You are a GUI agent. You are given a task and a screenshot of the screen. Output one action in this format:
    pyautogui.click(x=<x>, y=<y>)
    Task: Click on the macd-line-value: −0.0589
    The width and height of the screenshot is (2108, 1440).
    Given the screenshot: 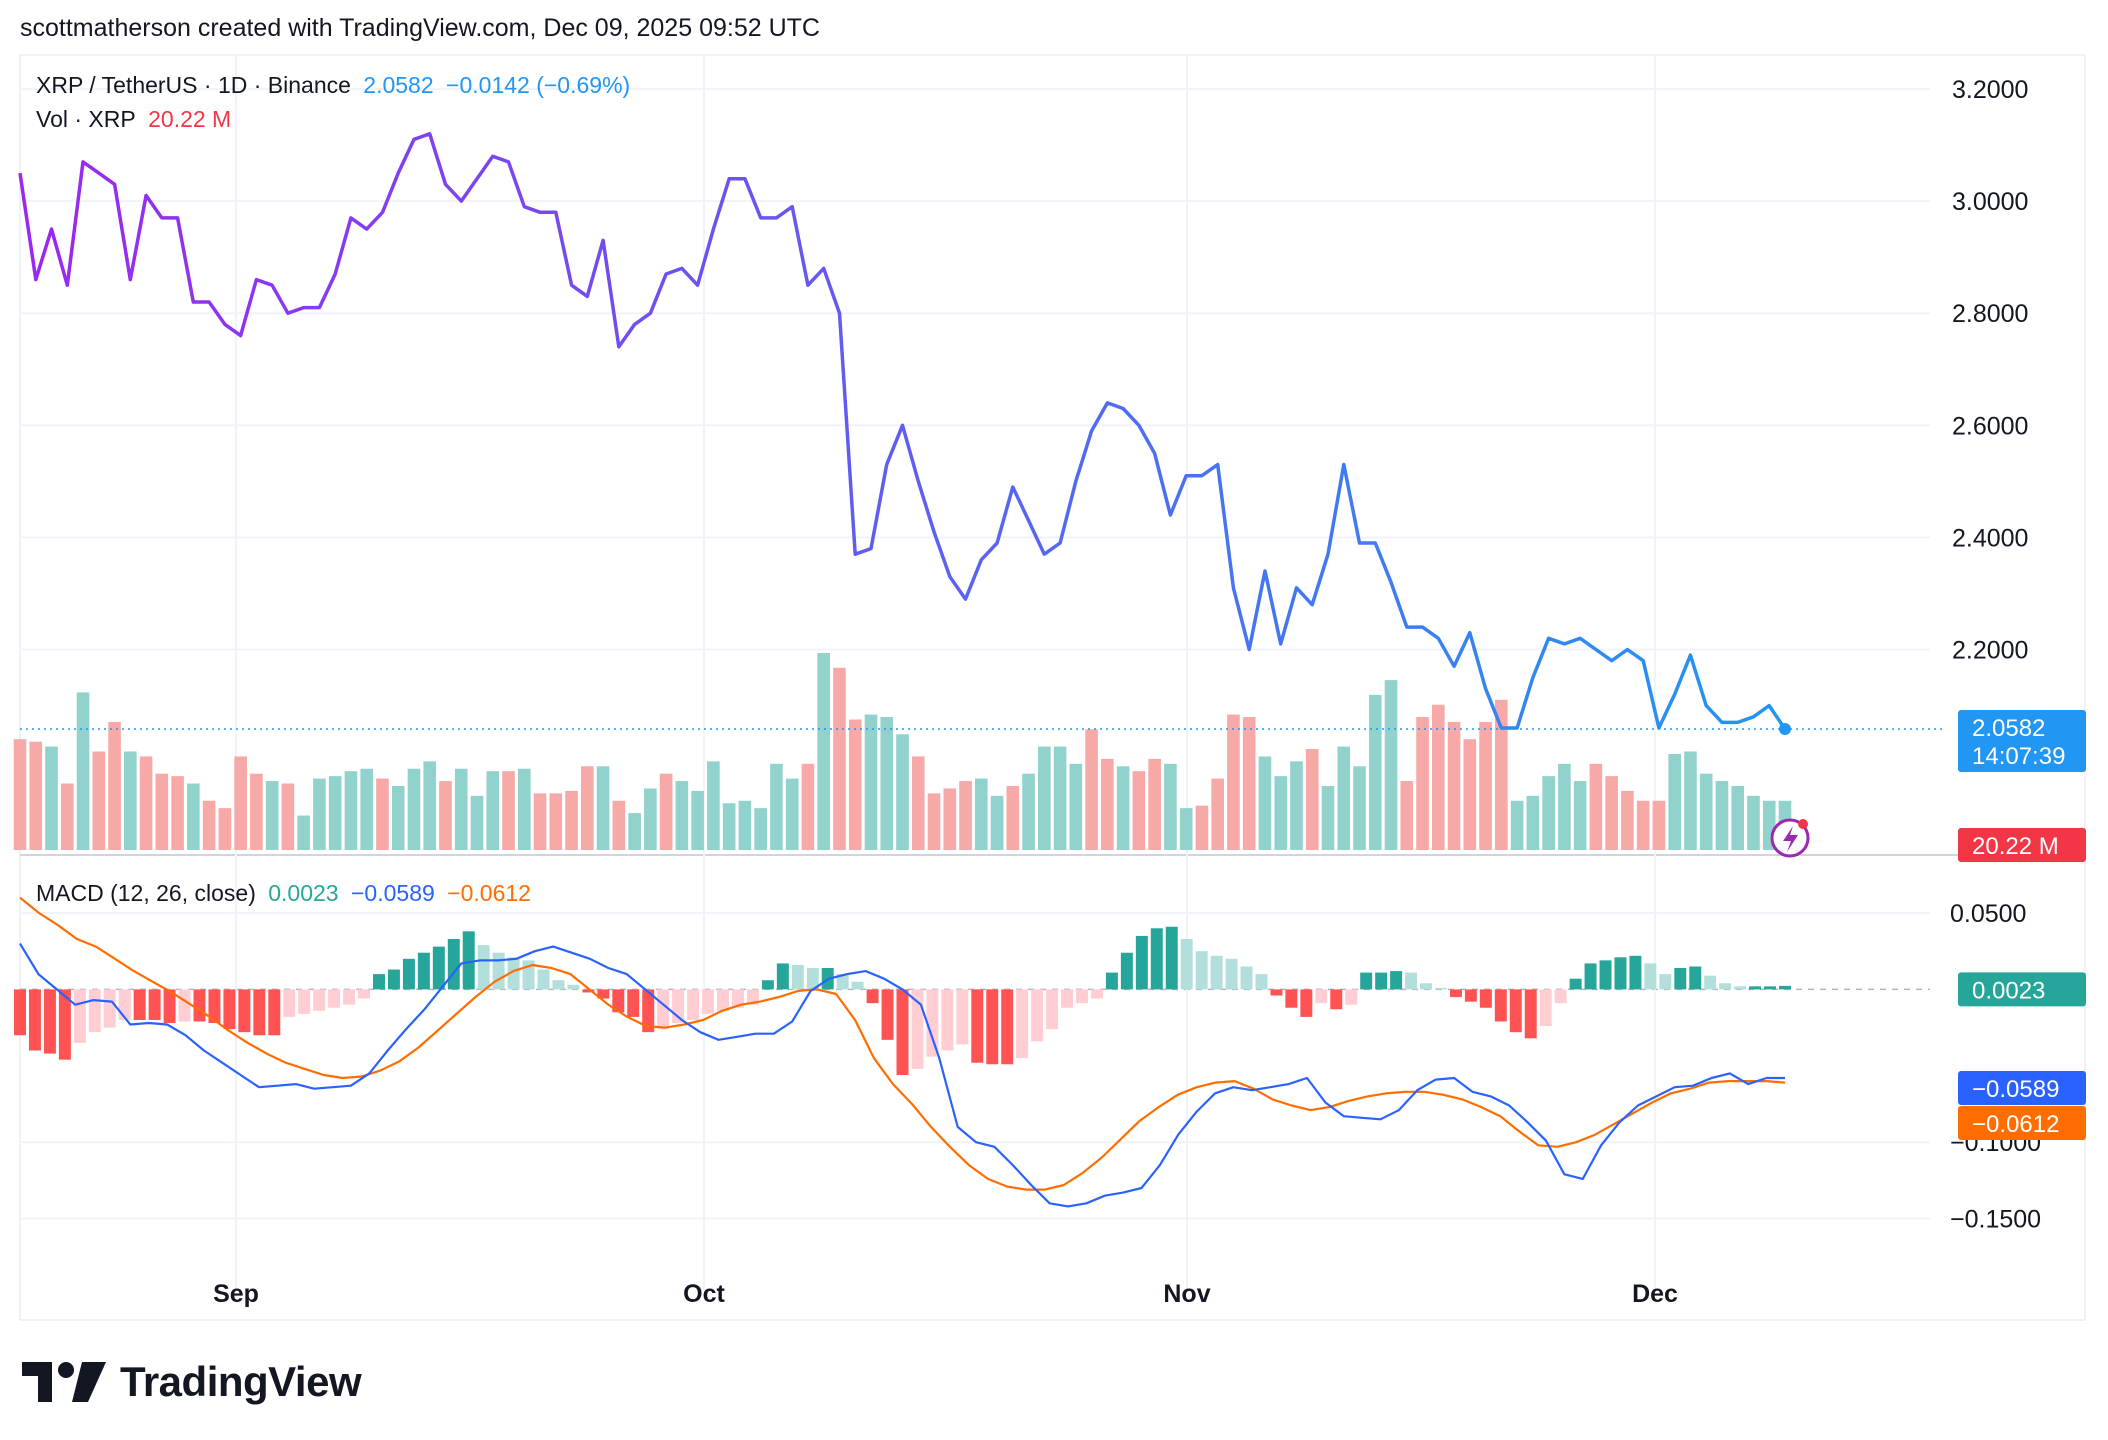 What is the action you would take?
    pyautogui.click(x=393, y=893)
    